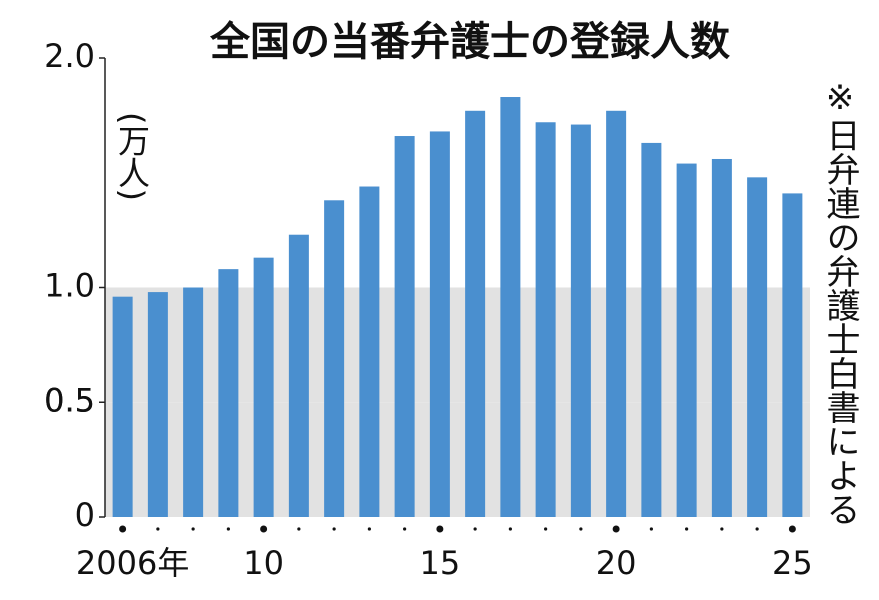 Image resolution: width=879 pixels, height=600 pixels. What do you see at coordinates (840, 302) in the screenshot?
I see `source-note: ※日弁連の弁護士白書による` at bounding box center [840, 302].